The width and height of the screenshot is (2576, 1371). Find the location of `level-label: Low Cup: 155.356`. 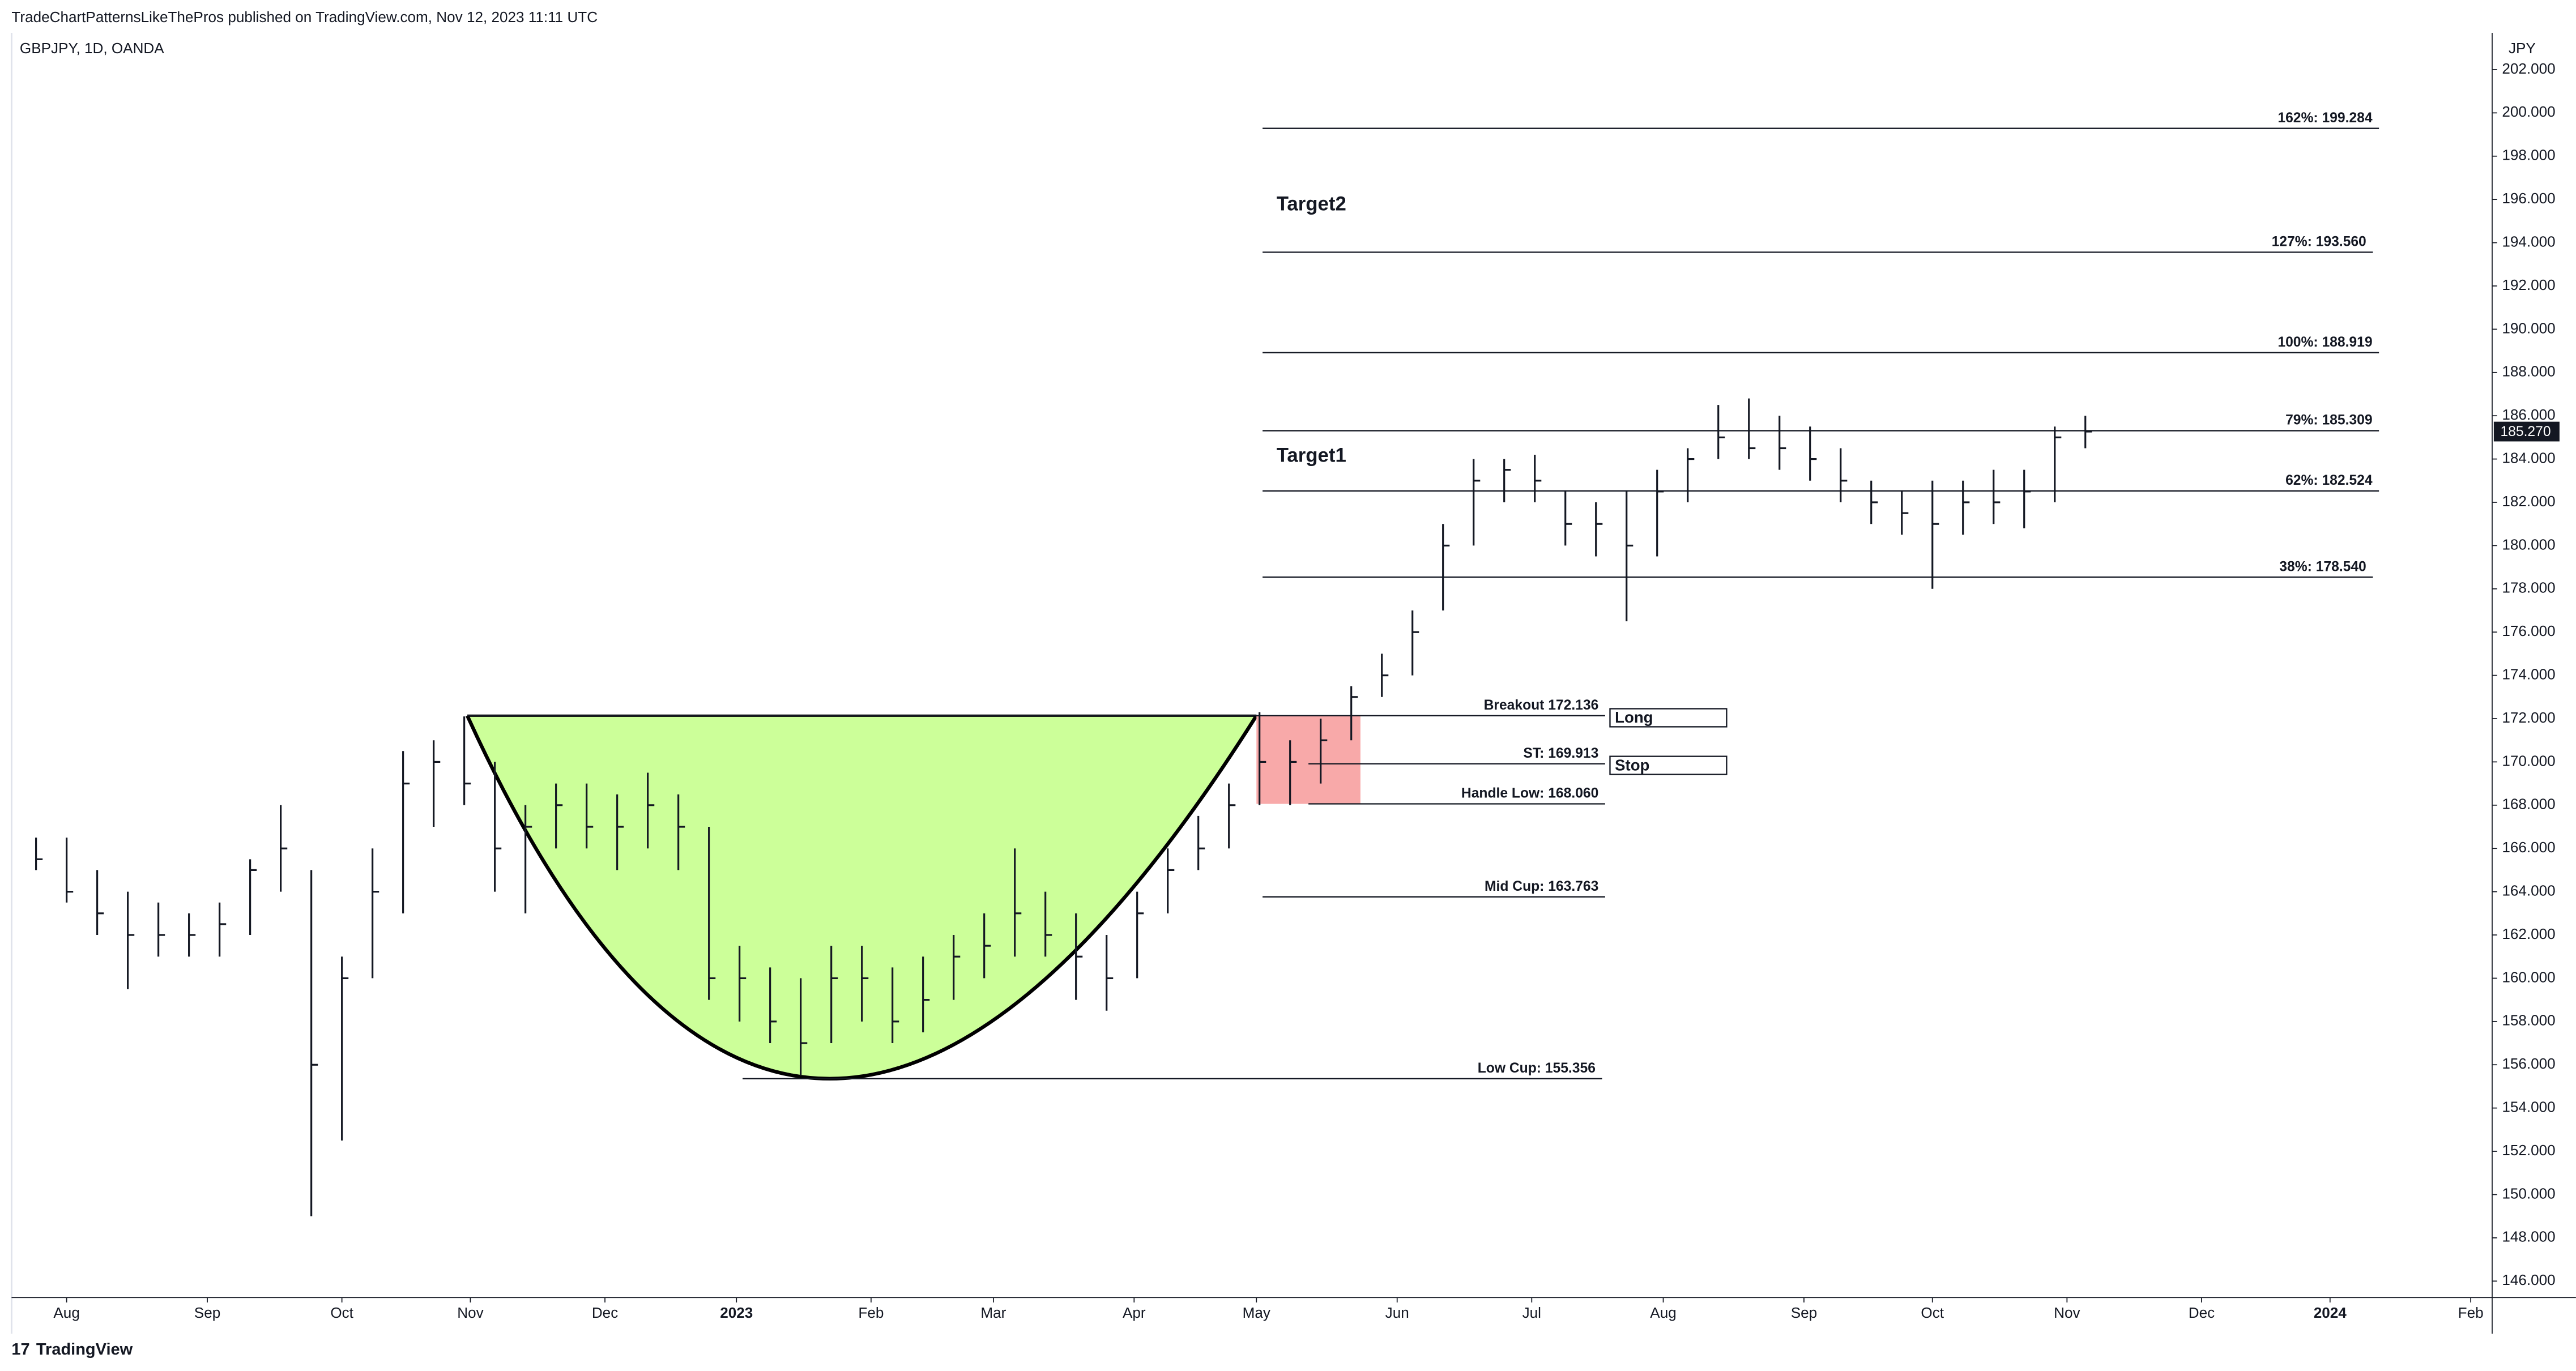

level-label: Low Cup: 155.356 is located at coordinates (1537, 1068).